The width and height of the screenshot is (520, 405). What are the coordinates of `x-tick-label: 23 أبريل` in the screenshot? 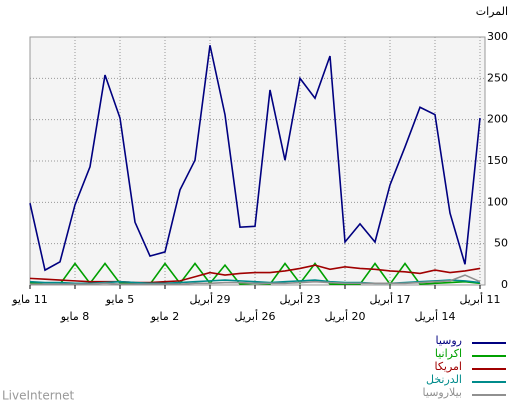 It's located at (299, 299).